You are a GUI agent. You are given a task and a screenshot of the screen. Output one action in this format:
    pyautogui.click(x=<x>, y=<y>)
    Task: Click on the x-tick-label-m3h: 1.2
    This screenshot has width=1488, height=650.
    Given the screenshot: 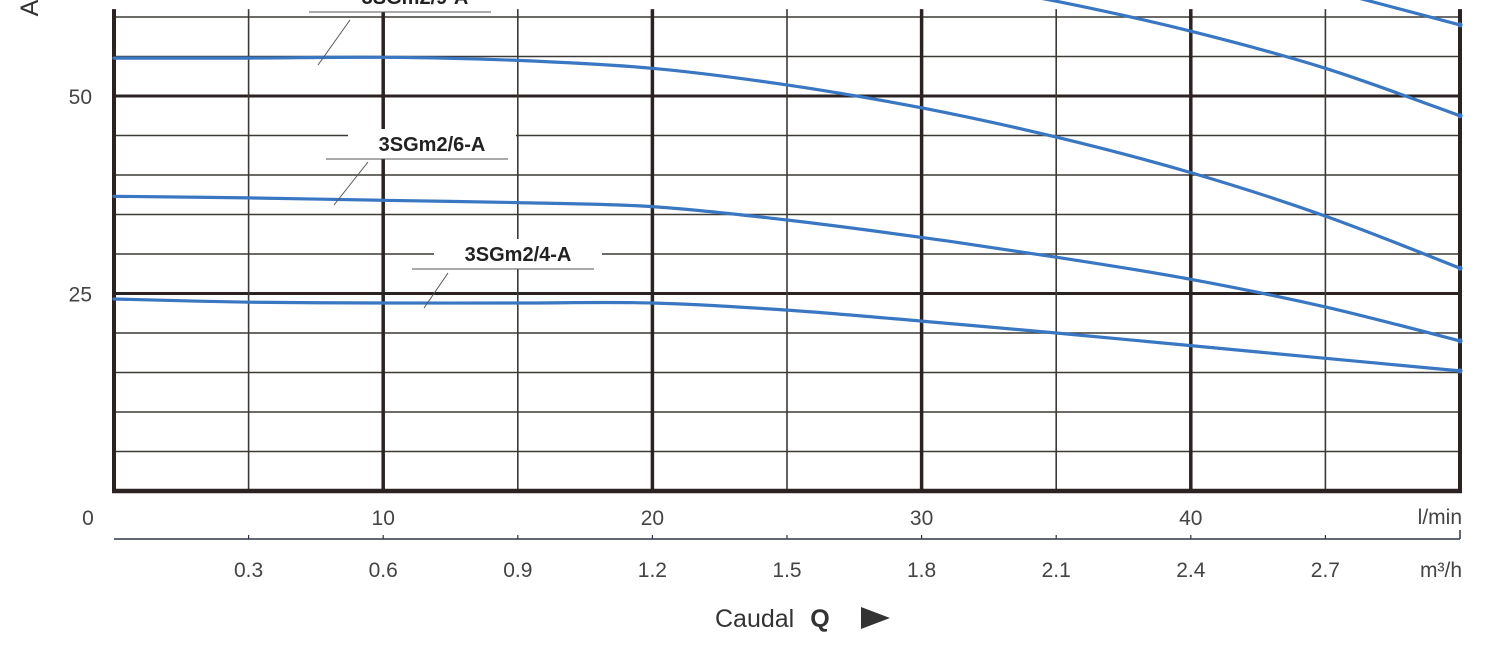 What is the action you would take?
    pyautogui.click(x=652, y=570)
    